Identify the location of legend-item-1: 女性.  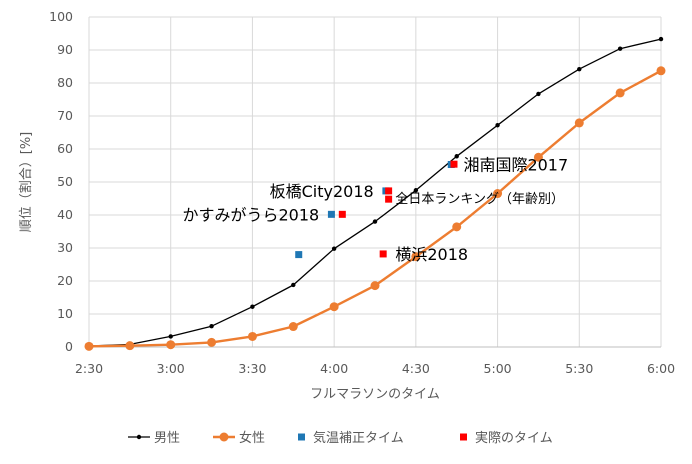
(239, 438).